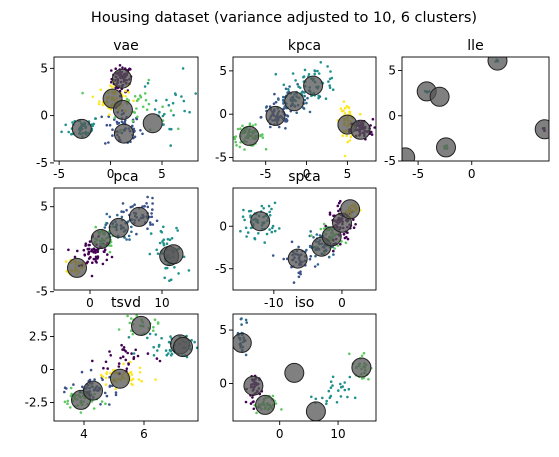  What do you see at coordinates (38, 336) in the screenshot?
I see `y-tick-label: 2.5` at bounding box center [38, 336].